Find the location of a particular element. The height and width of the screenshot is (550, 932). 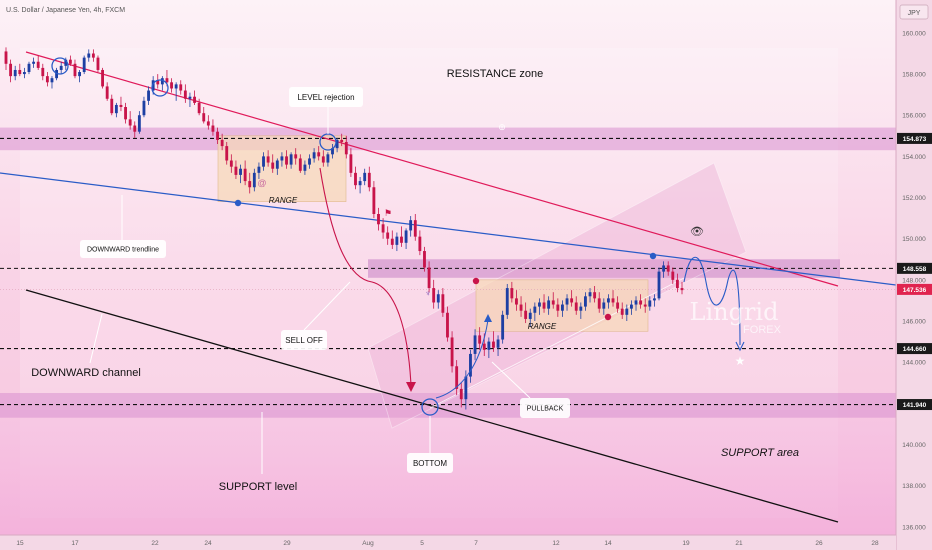

price-tick-label: 160.000 is located at coordinates (914, 33).